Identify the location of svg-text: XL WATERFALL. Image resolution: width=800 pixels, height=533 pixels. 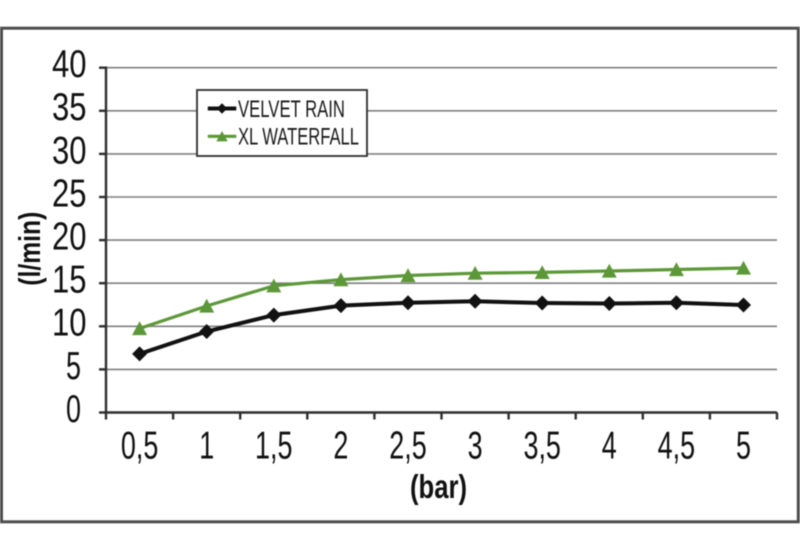
(298, 137).